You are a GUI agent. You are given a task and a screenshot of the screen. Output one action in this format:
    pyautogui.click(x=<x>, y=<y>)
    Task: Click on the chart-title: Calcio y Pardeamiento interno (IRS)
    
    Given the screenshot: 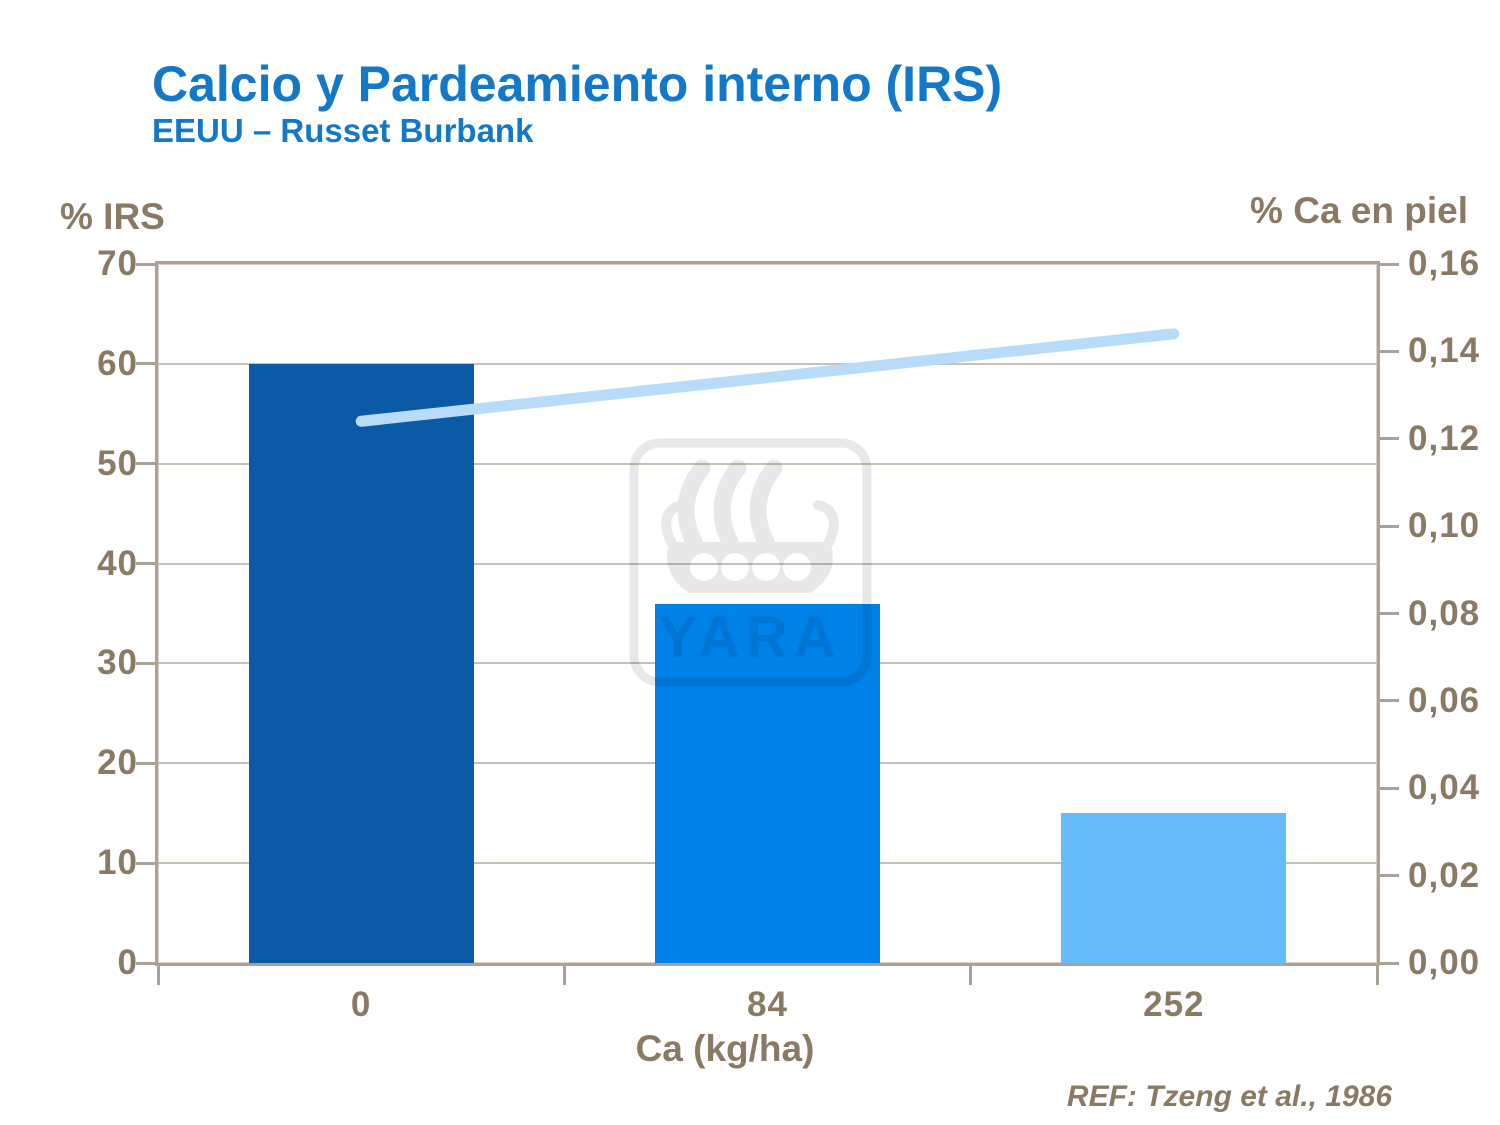 What is the action you would take?
    pyautogui.click(x=577, y=84)
    